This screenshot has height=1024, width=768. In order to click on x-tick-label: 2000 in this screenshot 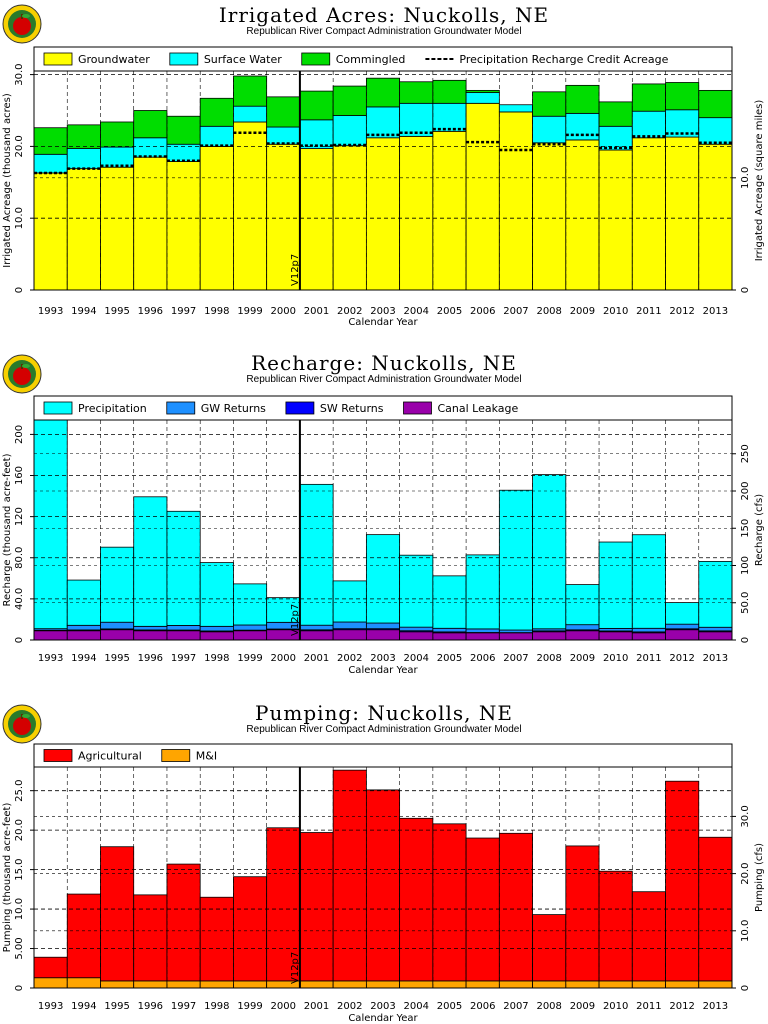, I will do `click(283, 658)`.